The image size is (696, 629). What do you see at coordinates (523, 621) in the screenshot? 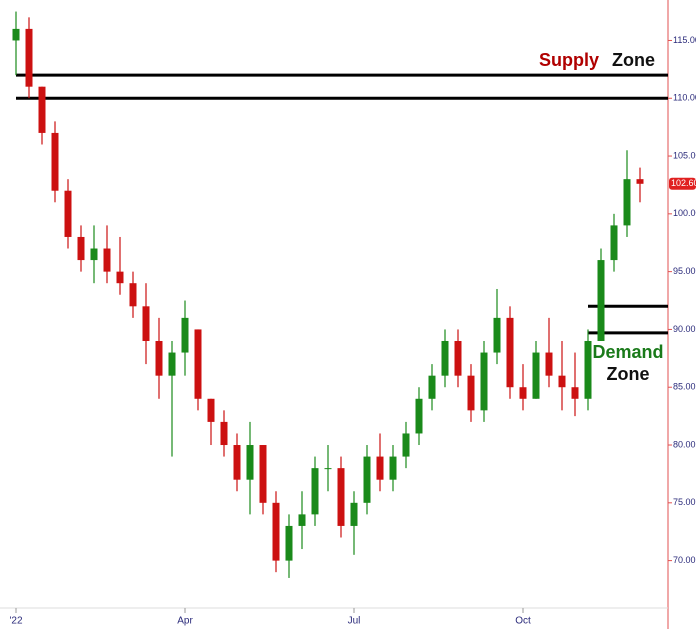
I see `x-tick-label: Oct` at bounding box center [523, 621].